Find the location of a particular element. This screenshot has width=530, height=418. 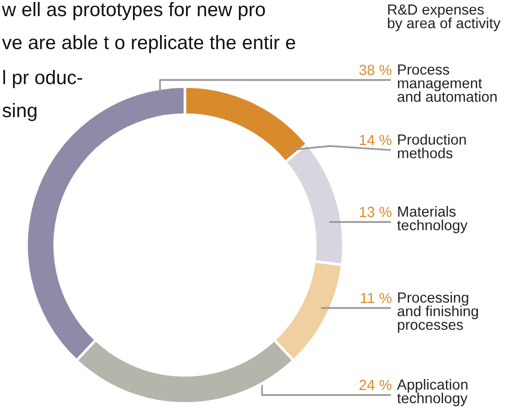

slice-label: Production methods is located at coordinates (432, 146).